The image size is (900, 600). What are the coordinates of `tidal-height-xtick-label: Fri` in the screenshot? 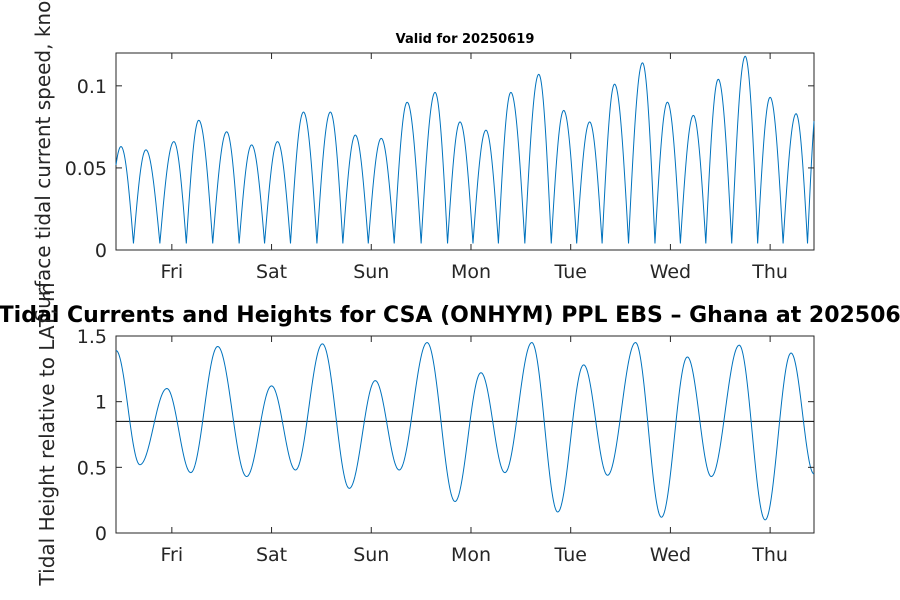 It's located at (172, 555).